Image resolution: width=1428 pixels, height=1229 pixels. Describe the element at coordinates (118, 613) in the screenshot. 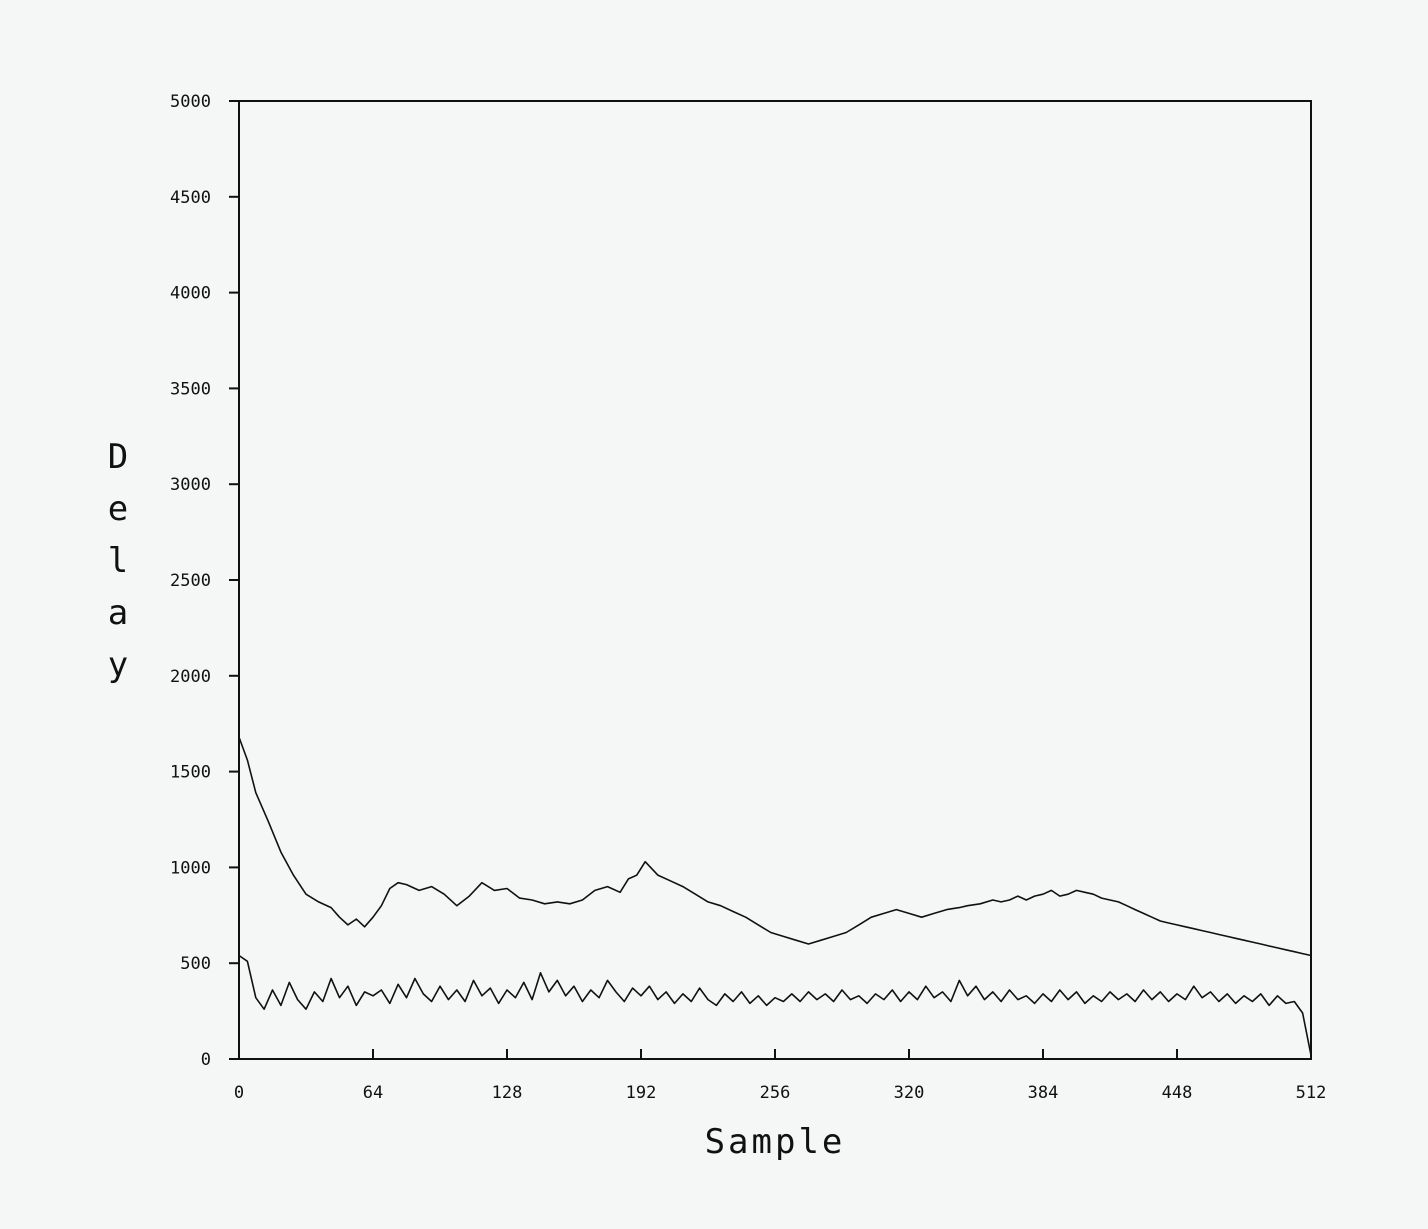

I see `y-axis-title-letter: a` at that location.